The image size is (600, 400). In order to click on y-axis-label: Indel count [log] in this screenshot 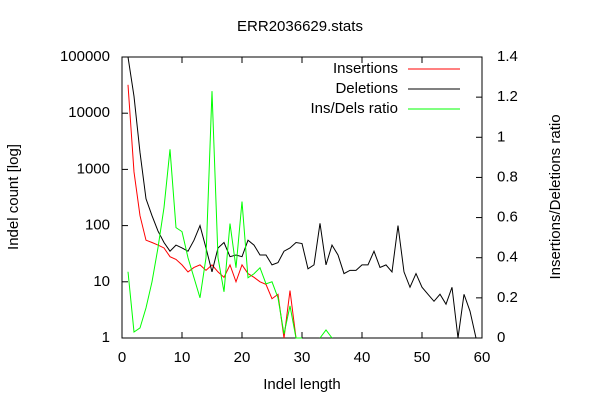, I will do `click(13, 197)`.